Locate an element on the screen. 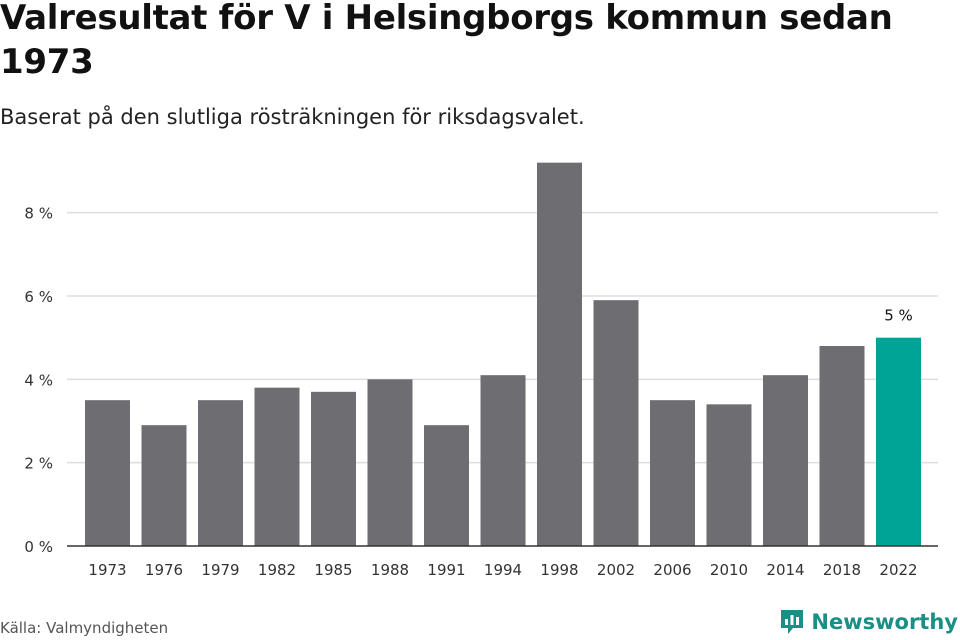 This screenshot has width=960, height=640. data-label: 5 % is located at coordinates (898, 316).